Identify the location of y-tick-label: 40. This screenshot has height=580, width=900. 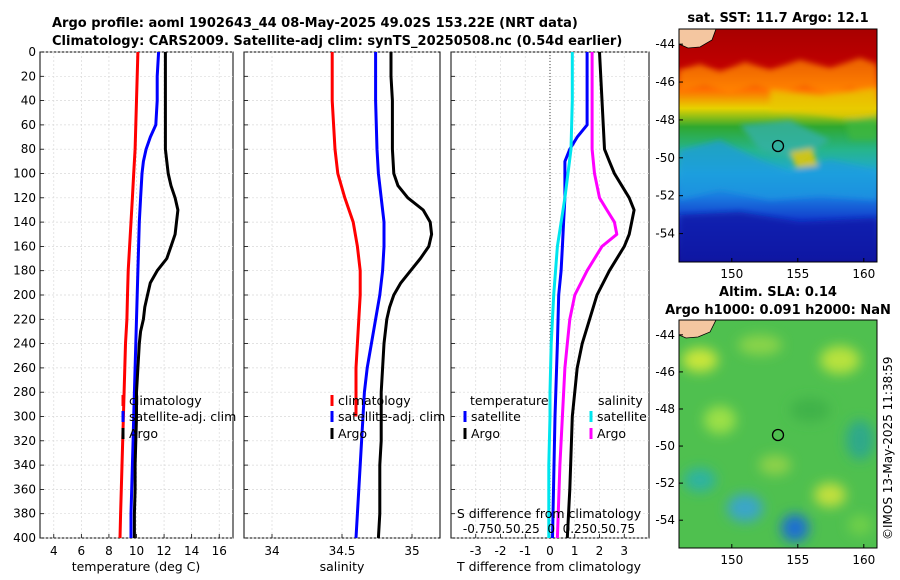
(28, 101).